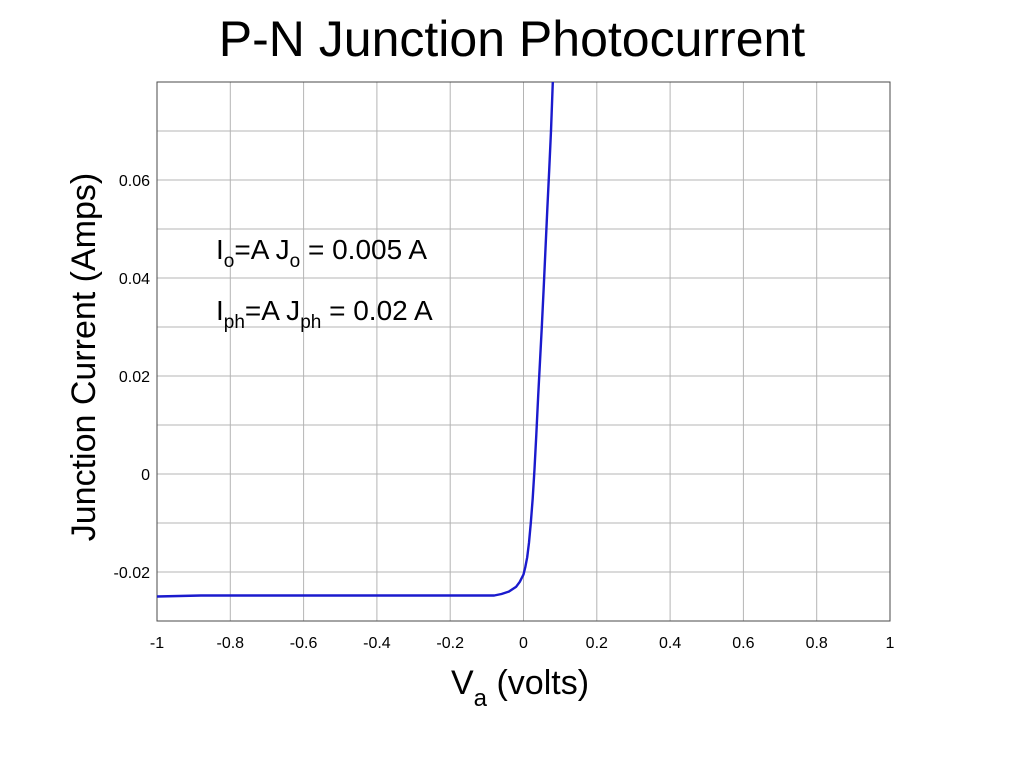  What do you see at coordinates (134, 279) in the screenshot?
I see `y-tick-label-3: 0.04` at bounding box center [134, 279].